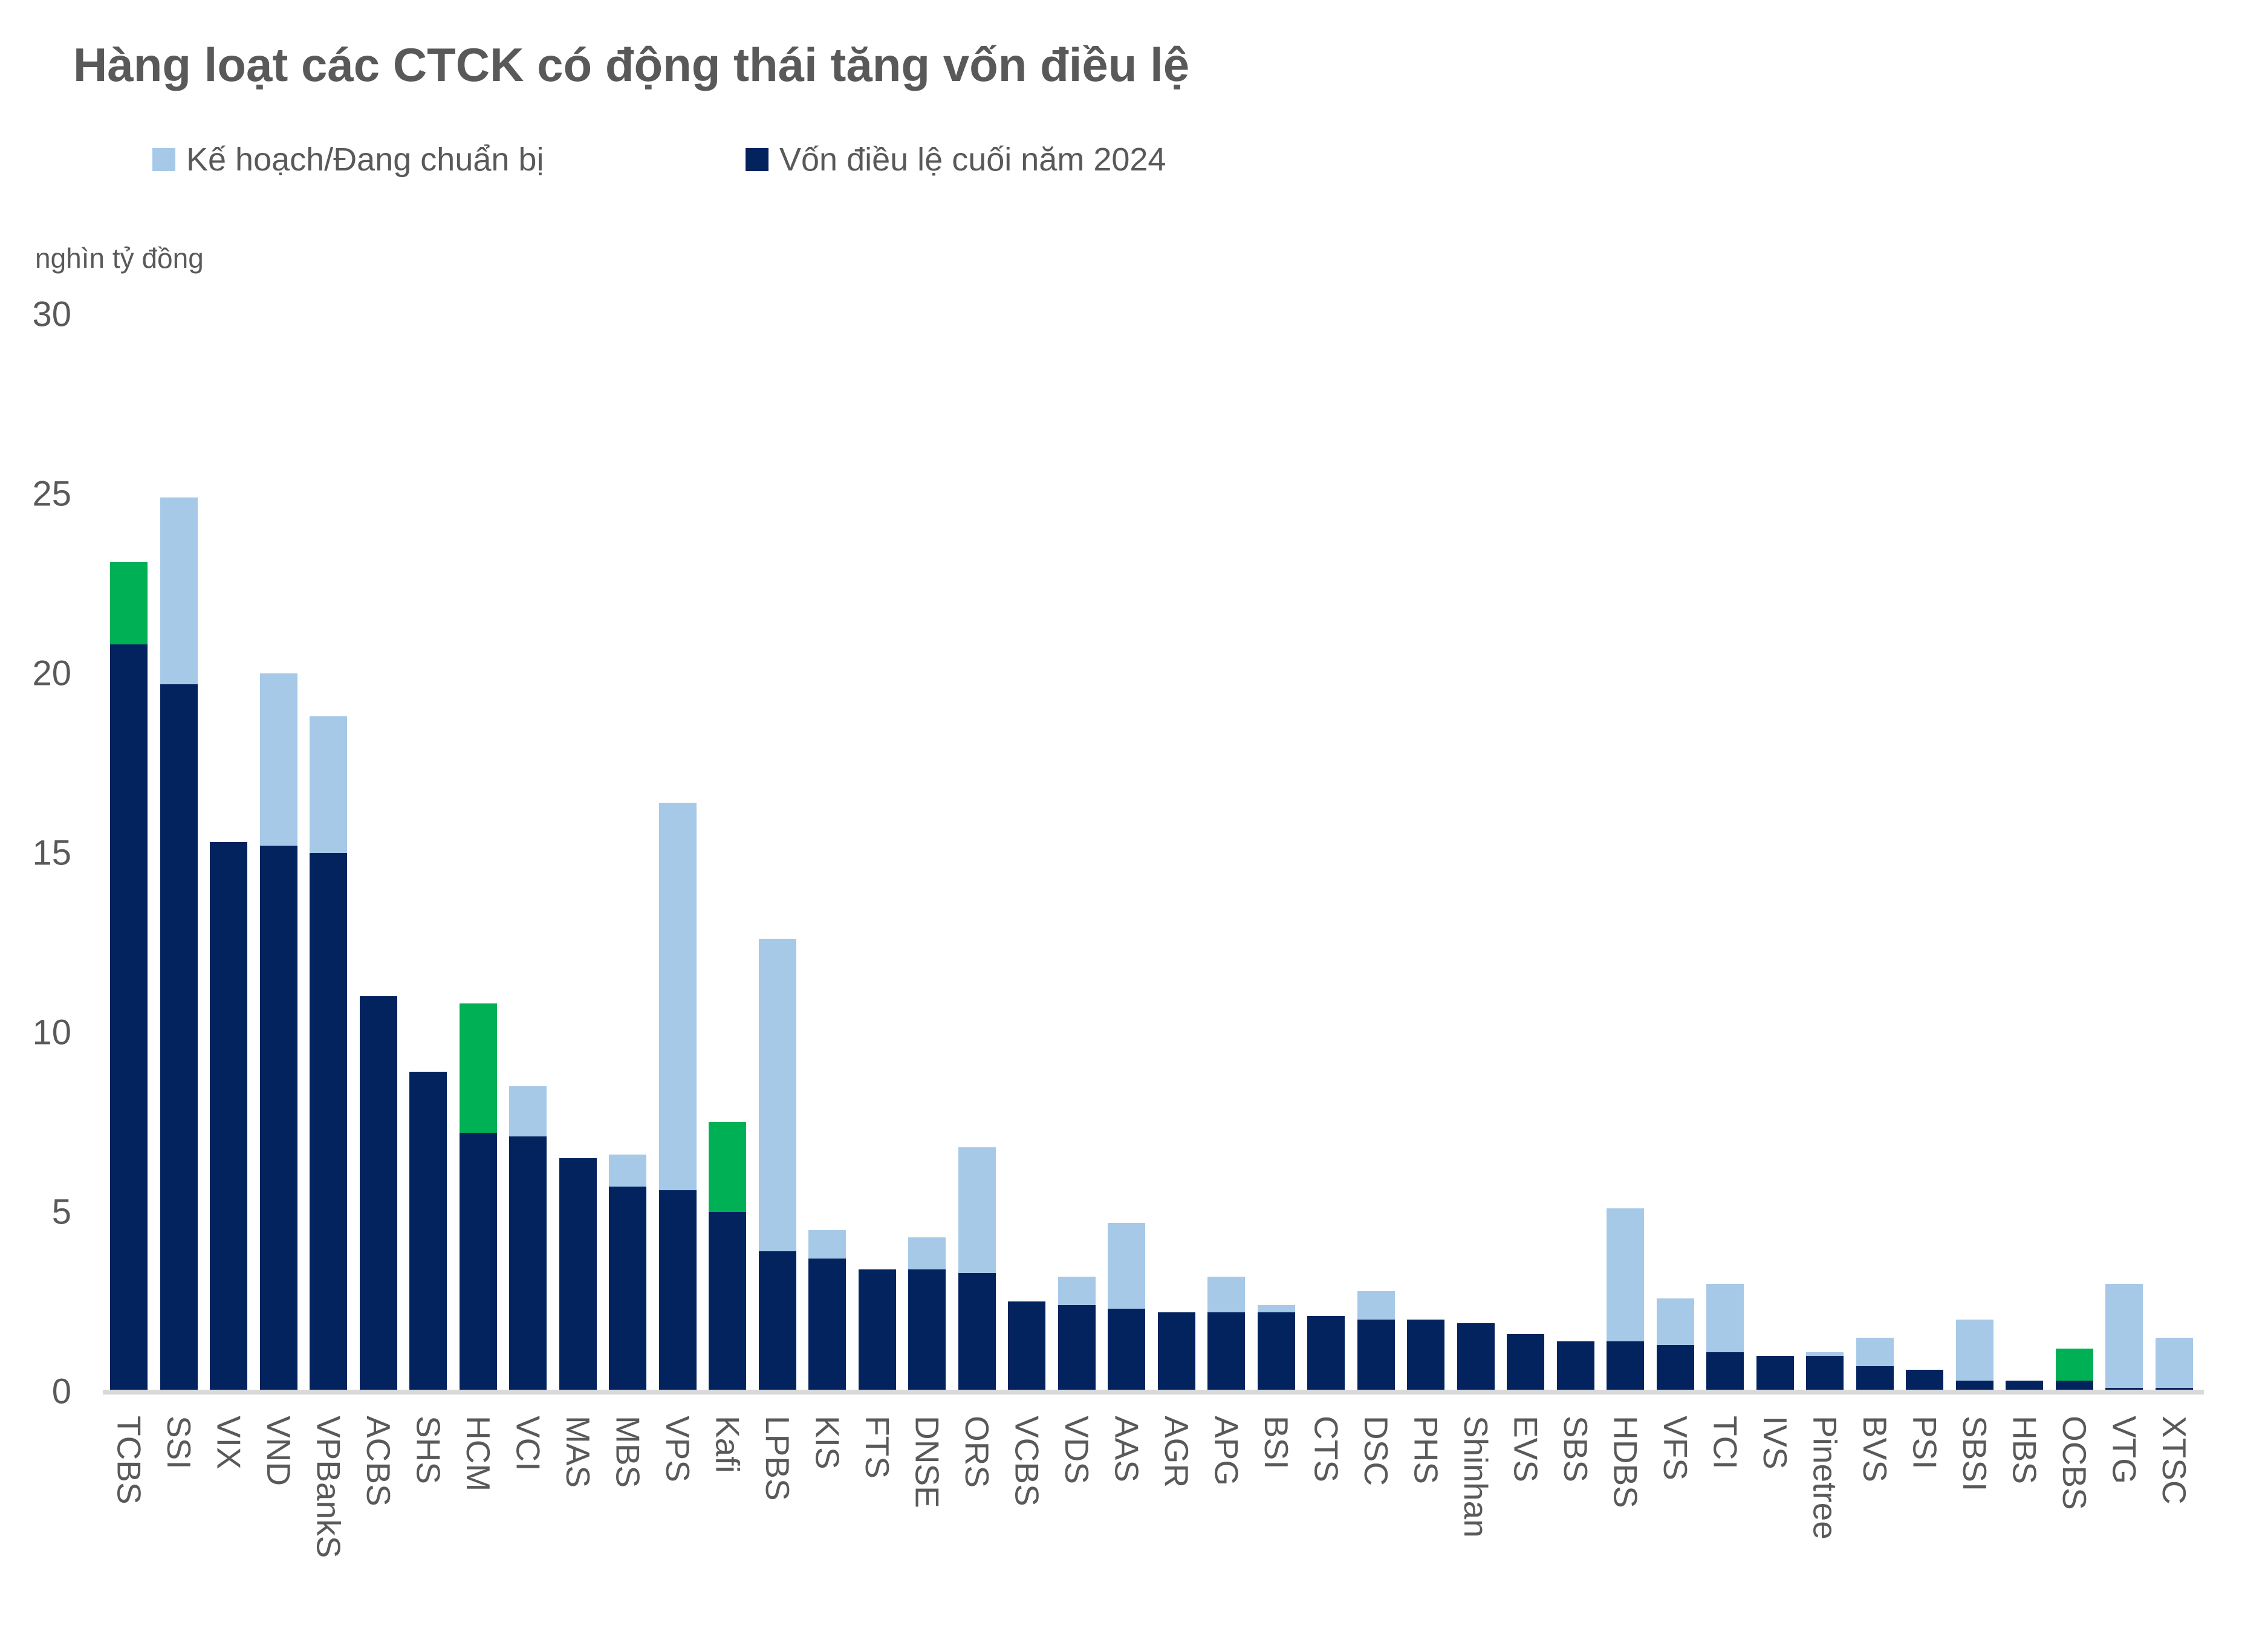 Image resolution: width=2268 pixels, height=1646 pixels. I want to click on x-axis-label-PHS: PHS, so click(1426, 1450).